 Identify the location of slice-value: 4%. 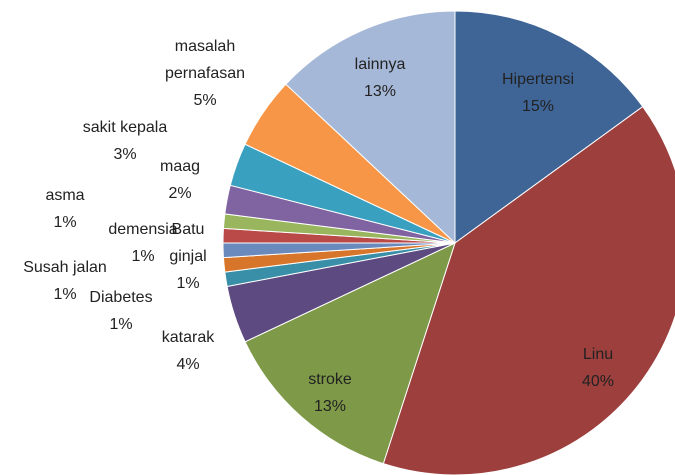
(188, 364).